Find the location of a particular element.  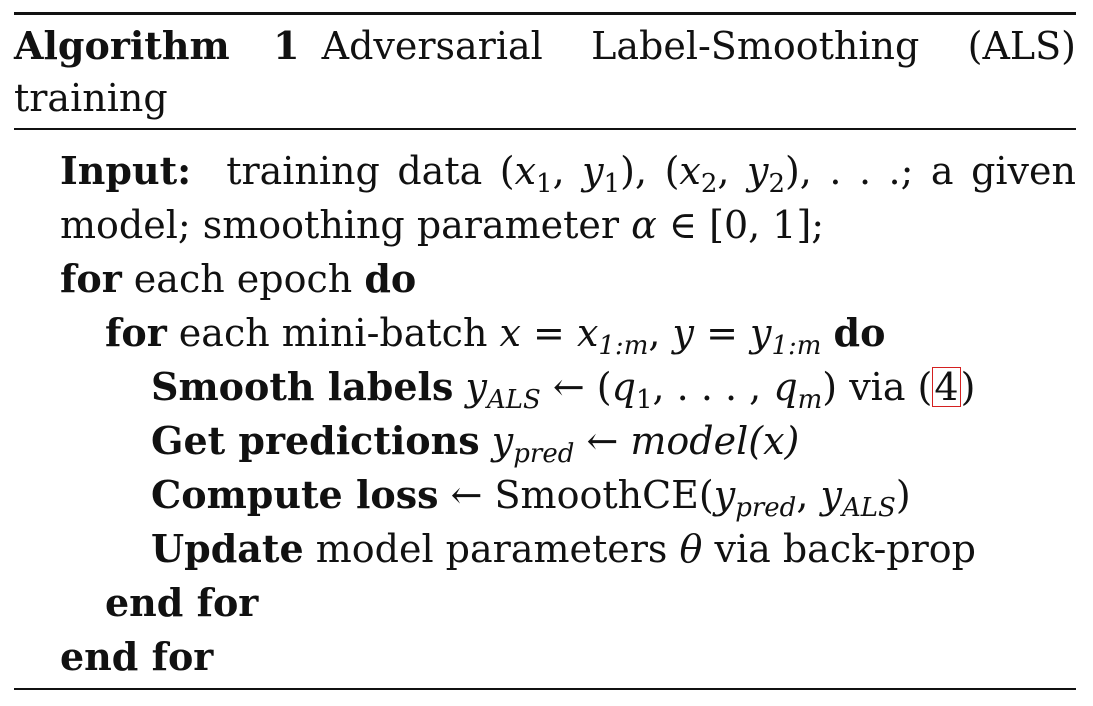

end-for-inner-line: end for is located at coordinates (182, 602).